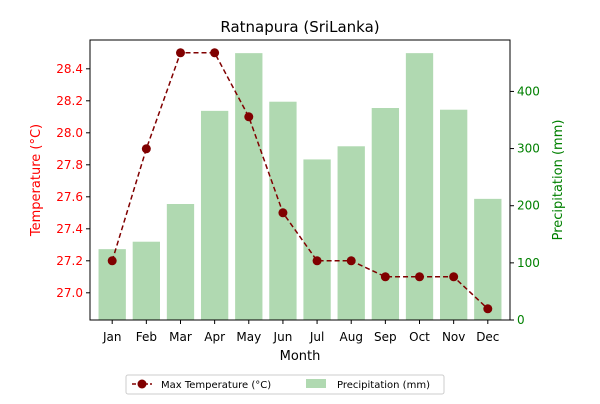 This screenshot has height=404, width=600. I want to click on left-tick-label: 27.4, so click(69, 229).